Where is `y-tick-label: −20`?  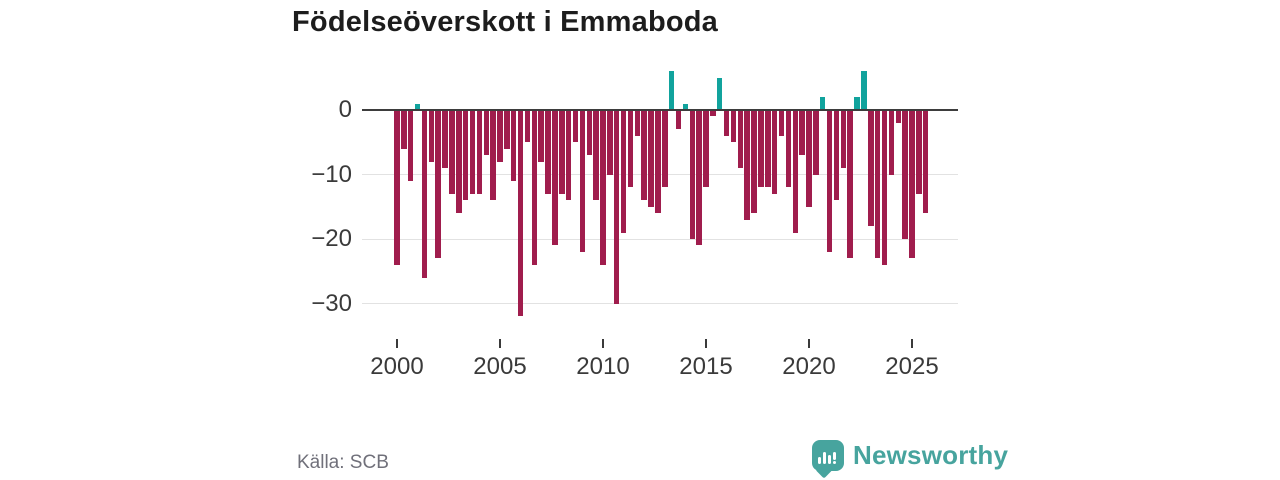
y-tick-label: −20 is located at coordinates (331, 238).